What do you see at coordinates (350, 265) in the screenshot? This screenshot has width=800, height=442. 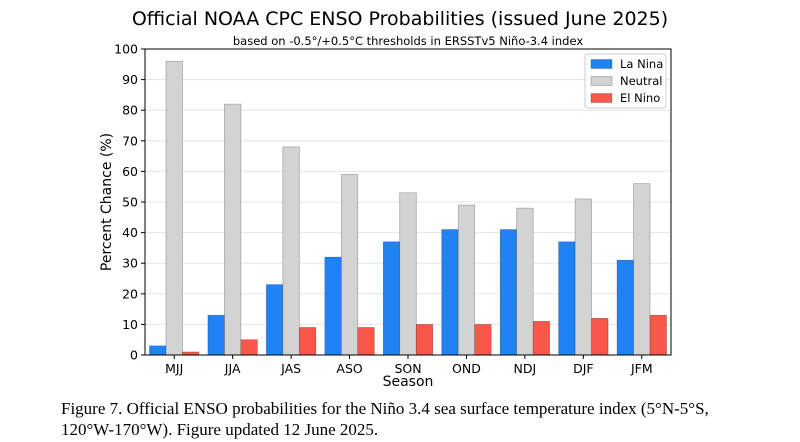 I see `bar-neutral-aso` at bounding box center [350, 265].